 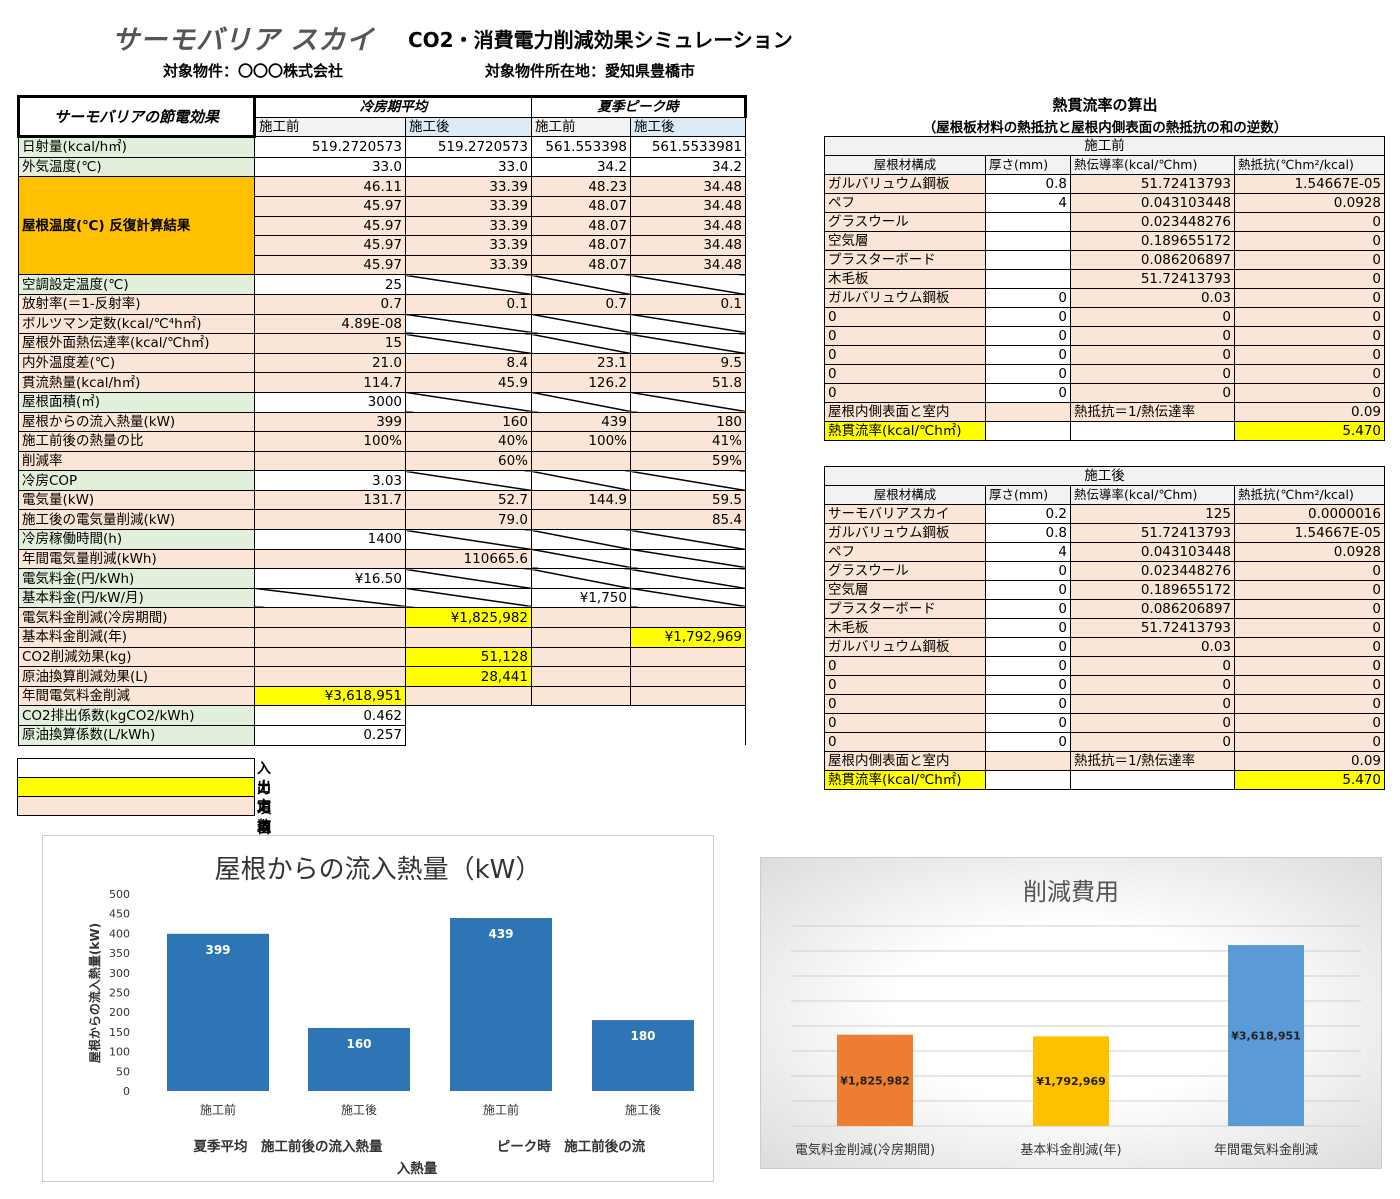 I want to click on value-cell: 3.03, so click(x=330, y=480).